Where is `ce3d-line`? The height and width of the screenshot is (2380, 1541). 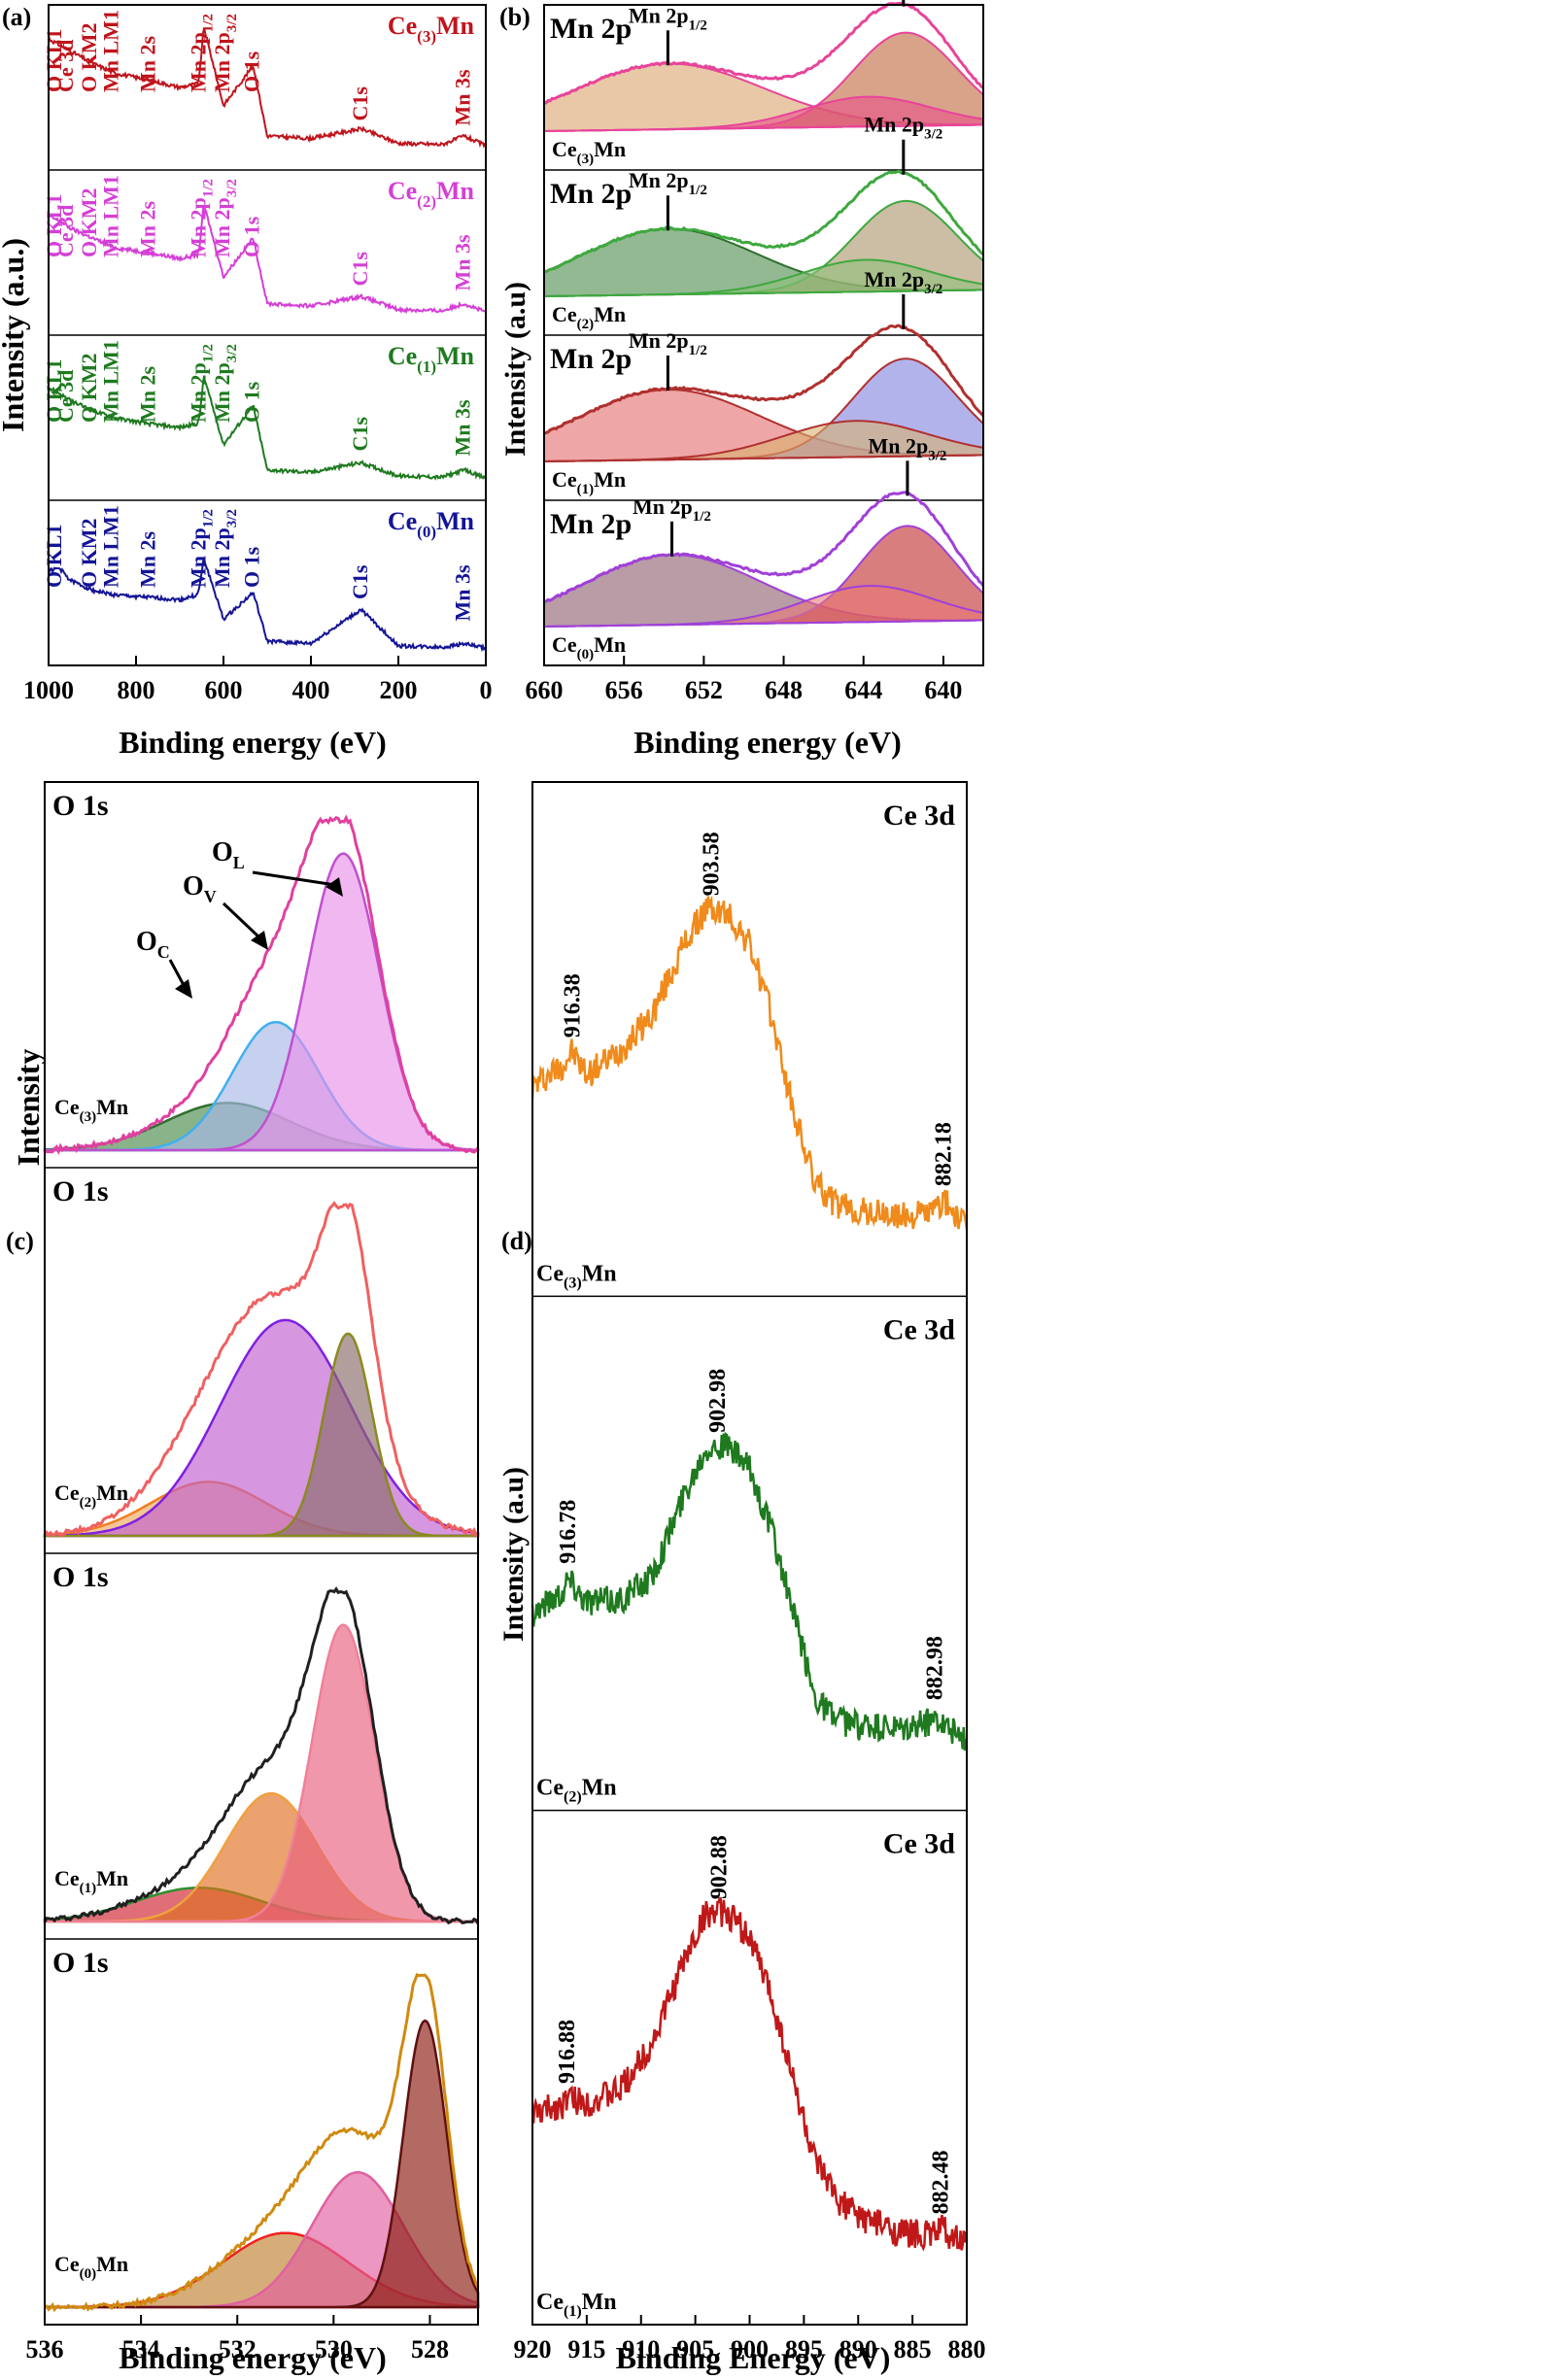
ce3d-line is located at coordinates (750, 1062).